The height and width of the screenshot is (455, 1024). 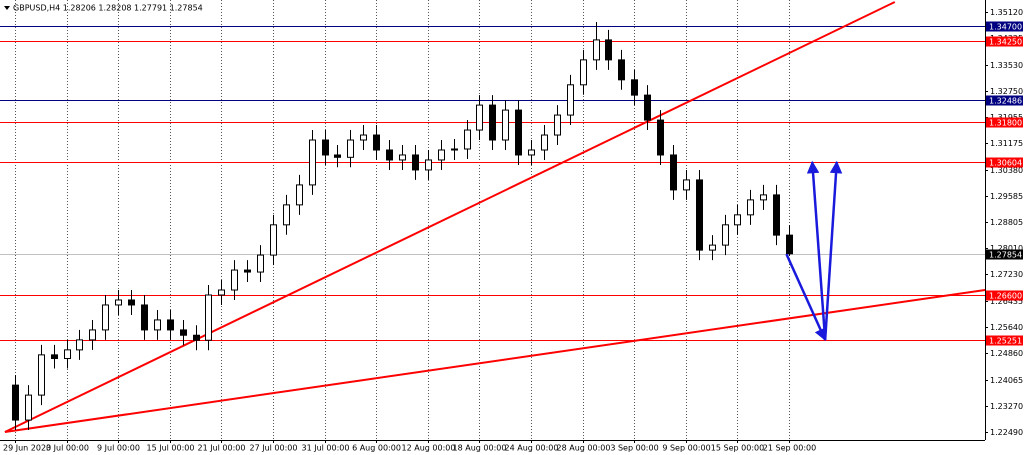 I want to click on x-tick-label: 18 Aug 00:00, so click(x=480, y=448).